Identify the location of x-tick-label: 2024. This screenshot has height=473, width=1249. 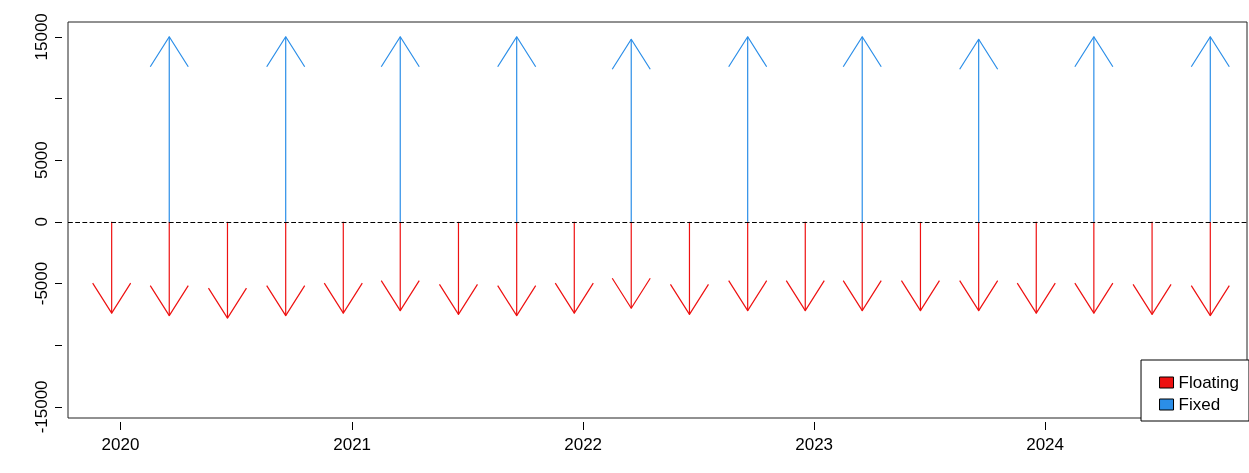
(1045, 444).